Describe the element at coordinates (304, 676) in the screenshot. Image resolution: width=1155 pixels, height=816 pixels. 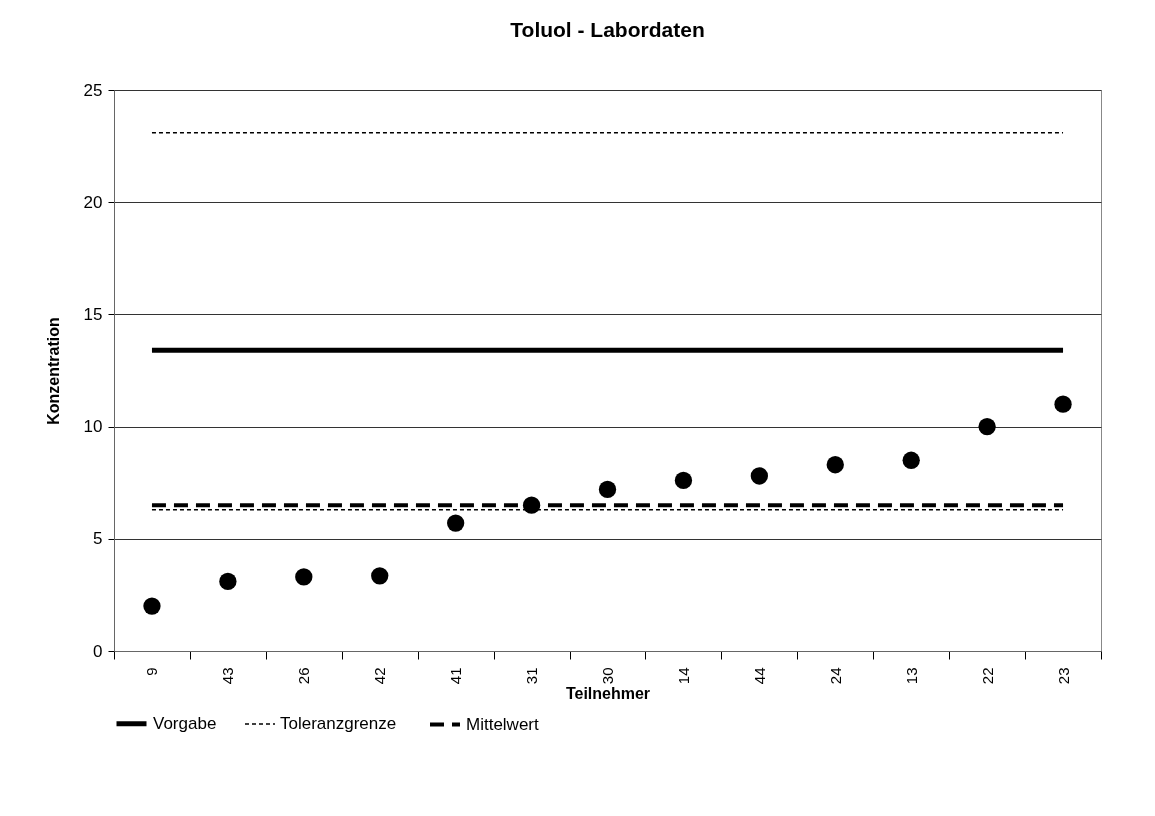
I see `x-tick-label: 26` at that location.